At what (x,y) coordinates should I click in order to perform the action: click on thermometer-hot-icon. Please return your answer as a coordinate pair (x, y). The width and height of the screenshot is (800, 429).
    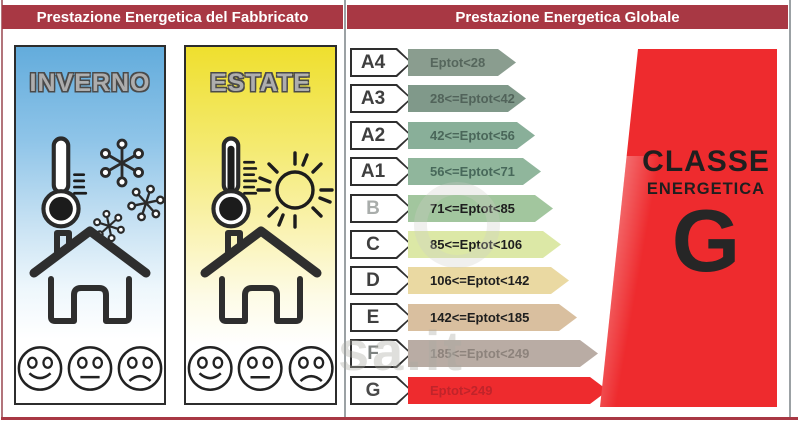
    Looking at the image, I should click on (234, 182).